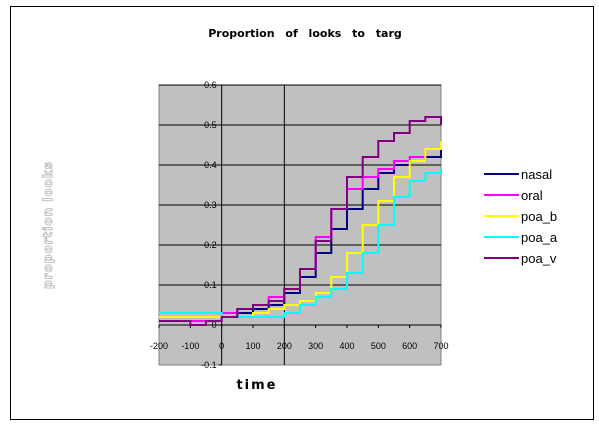 This screenshot has height=426, width=599. I want to click on x-tick-label: 0, so click(221, 346).